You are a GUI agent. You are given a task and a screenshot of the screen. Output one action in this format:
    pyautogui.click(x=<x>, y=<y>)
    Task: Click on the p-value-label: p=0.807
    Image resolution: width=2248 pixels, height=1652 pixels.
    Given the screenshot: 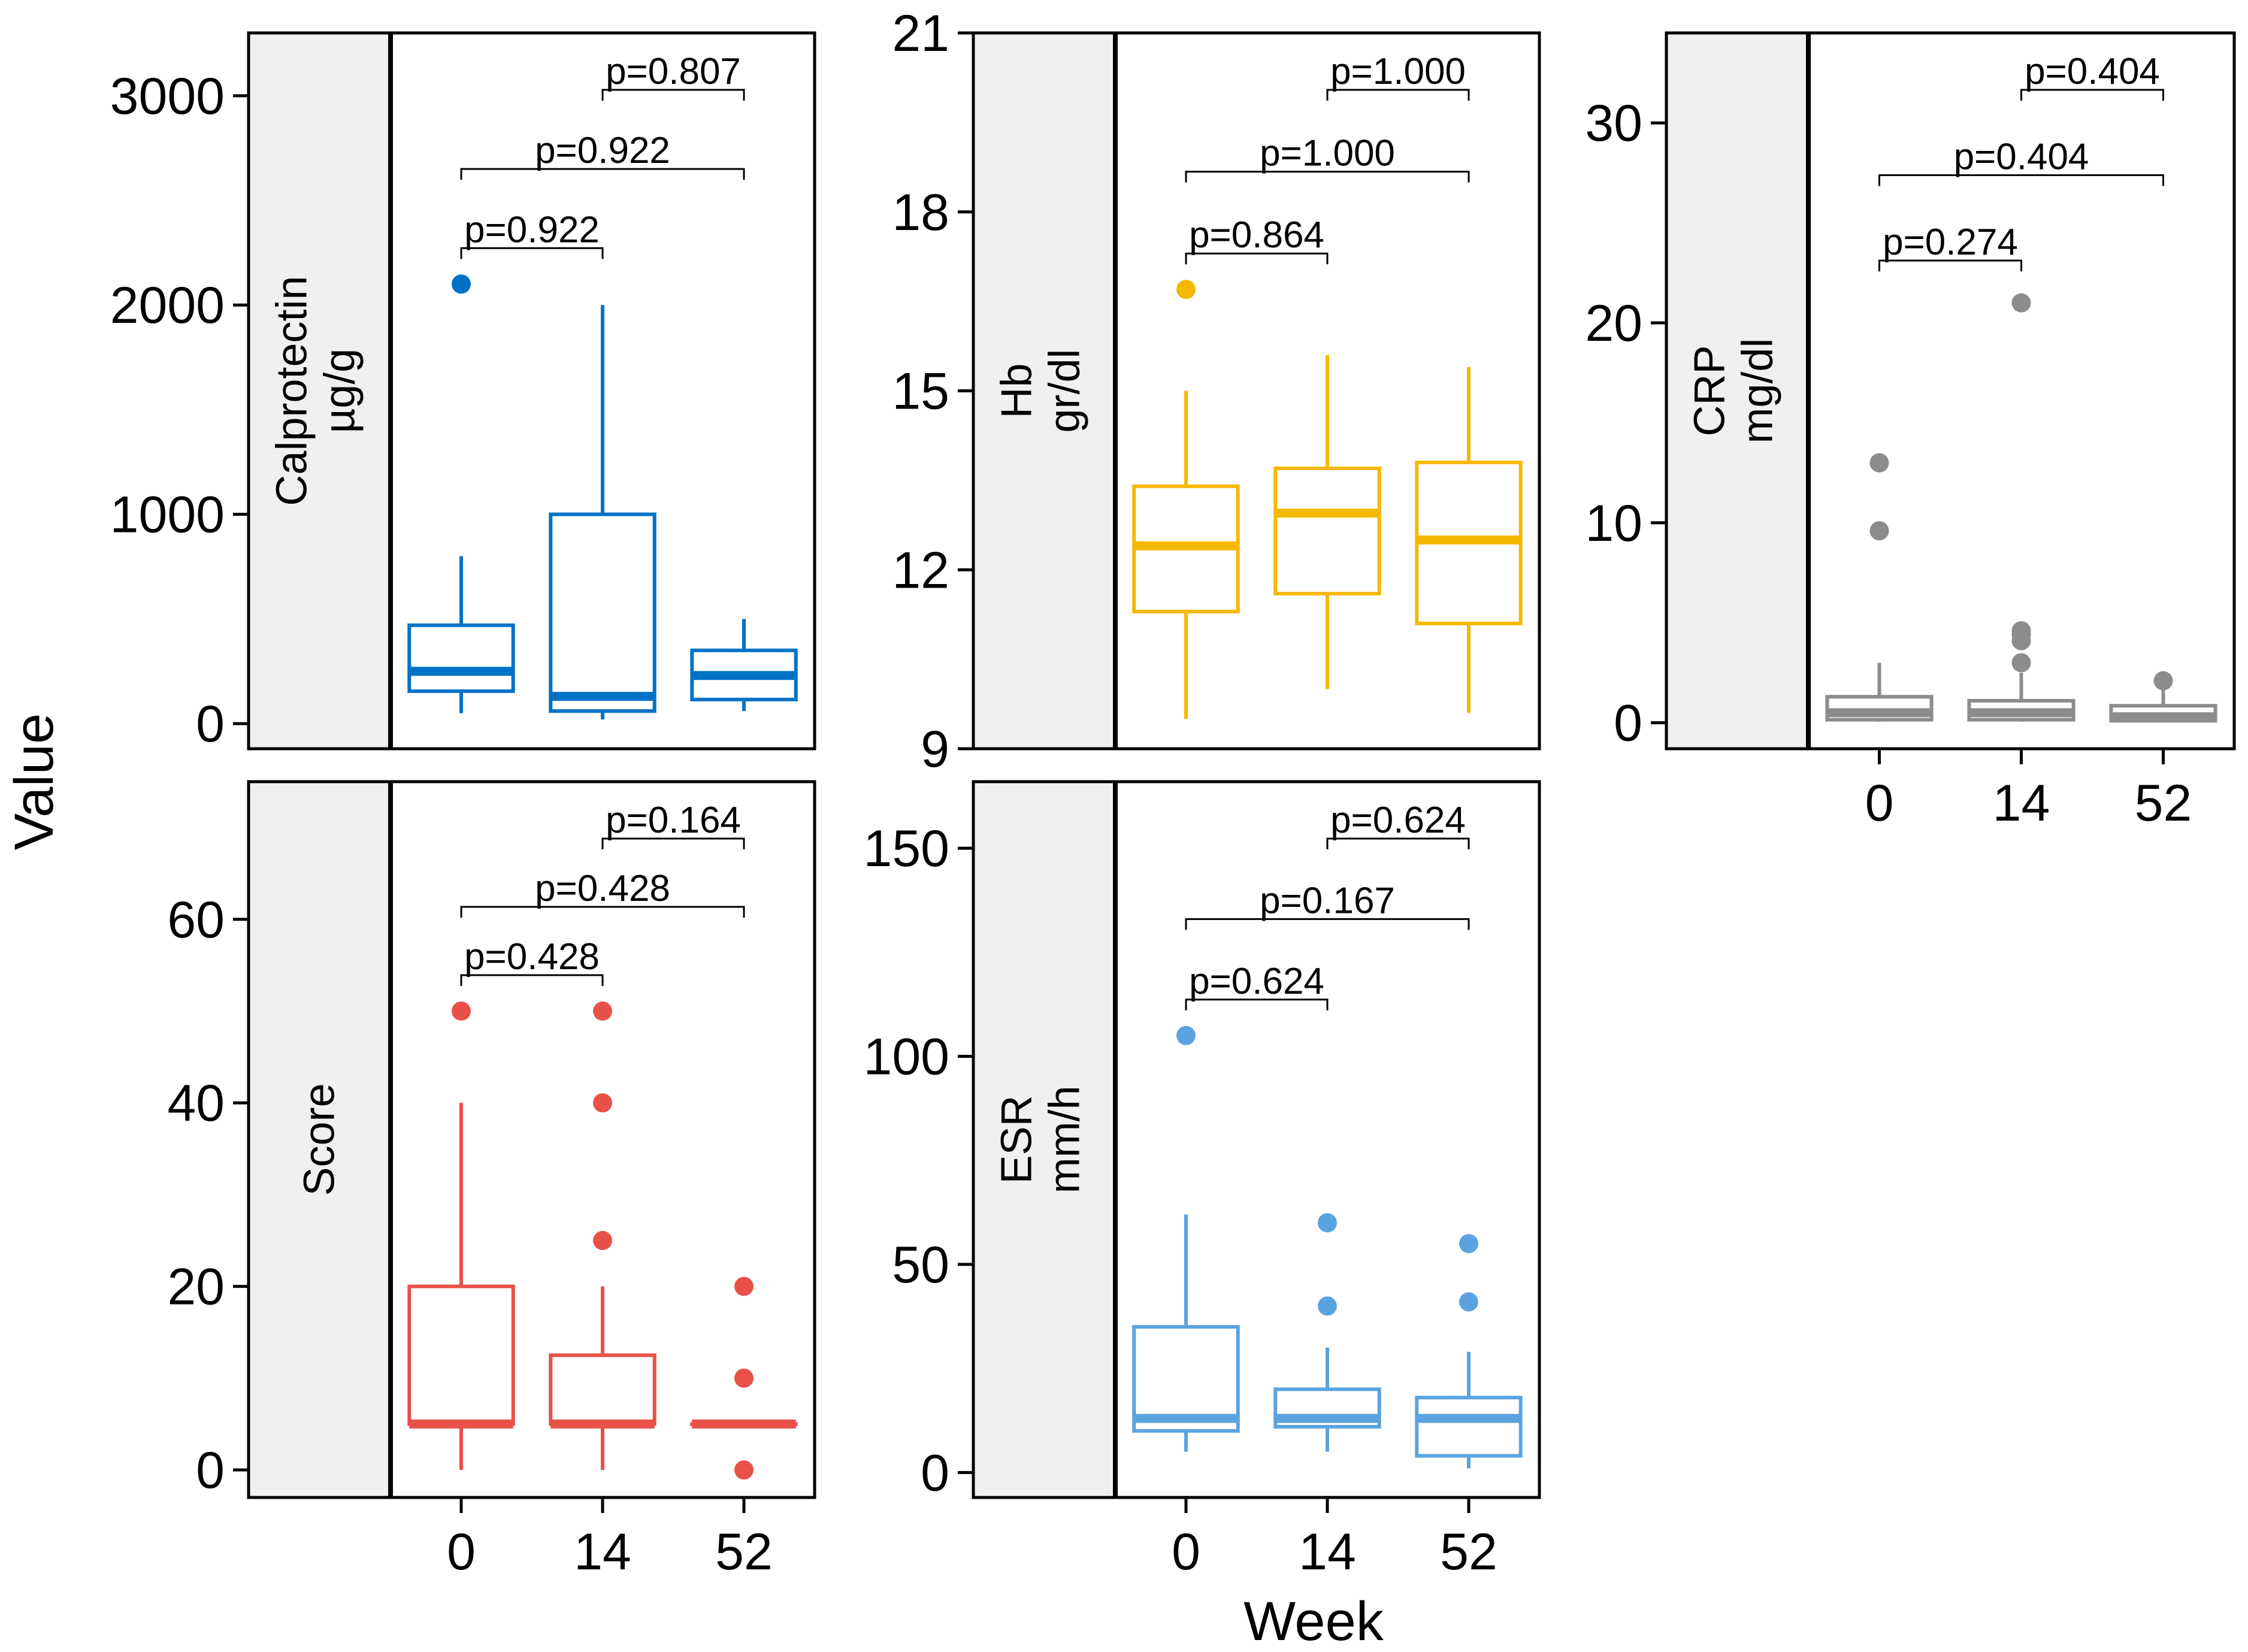 What is the action you would take?
    pyautogui.click(x=673, y=71)
    